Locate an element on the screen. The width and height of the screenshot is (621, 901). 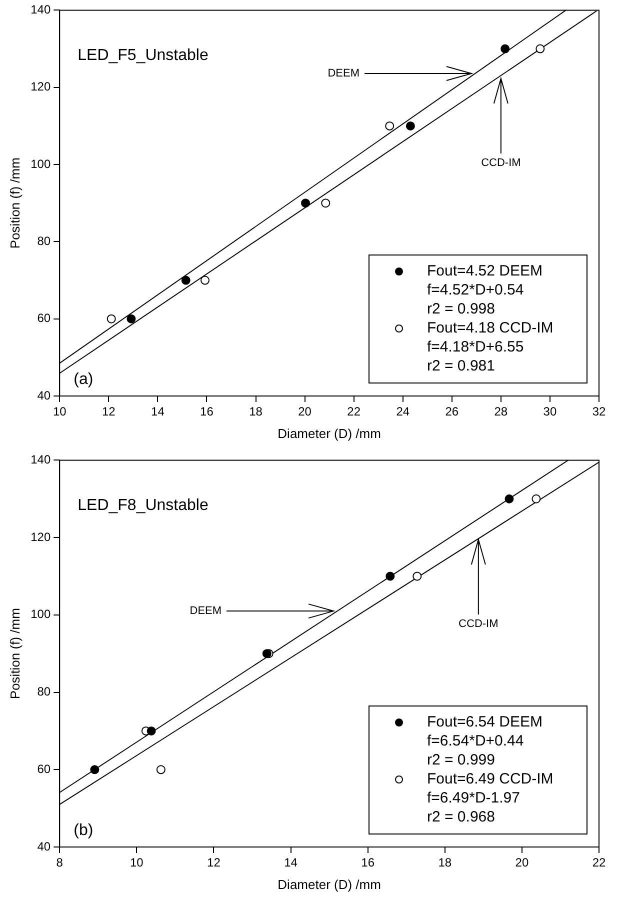
x-tick-label: 30 is located at coordinates (550, 411).